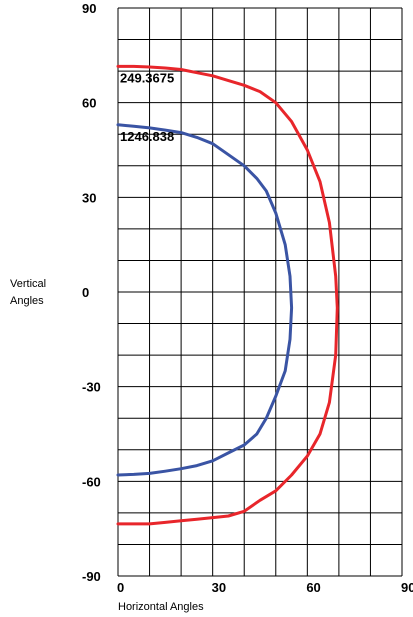 This screenshot has width=413, height=617. What do you see at coordinates (91, 481) in the screenshot?
I see `y-tick-label: -60` at bounding box center [91, 481].